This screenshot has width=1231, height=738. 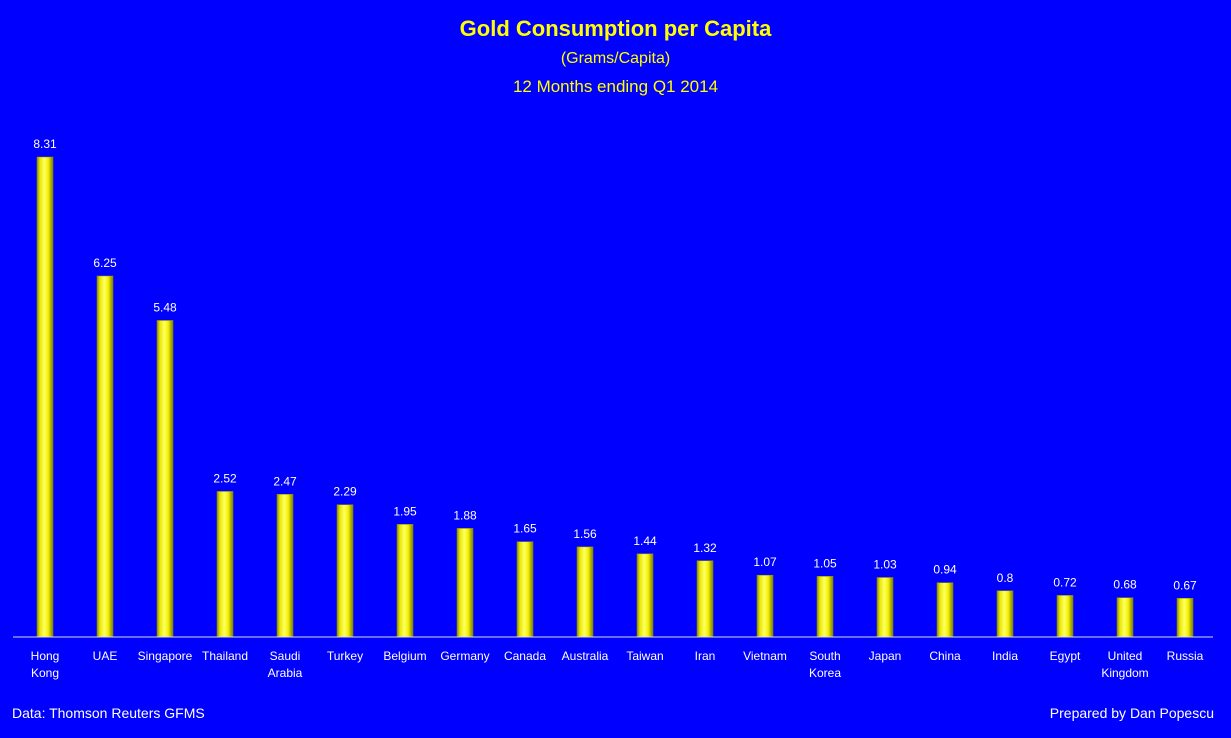 I want to click on category-label: South Korea, so click(x=825, y=664).